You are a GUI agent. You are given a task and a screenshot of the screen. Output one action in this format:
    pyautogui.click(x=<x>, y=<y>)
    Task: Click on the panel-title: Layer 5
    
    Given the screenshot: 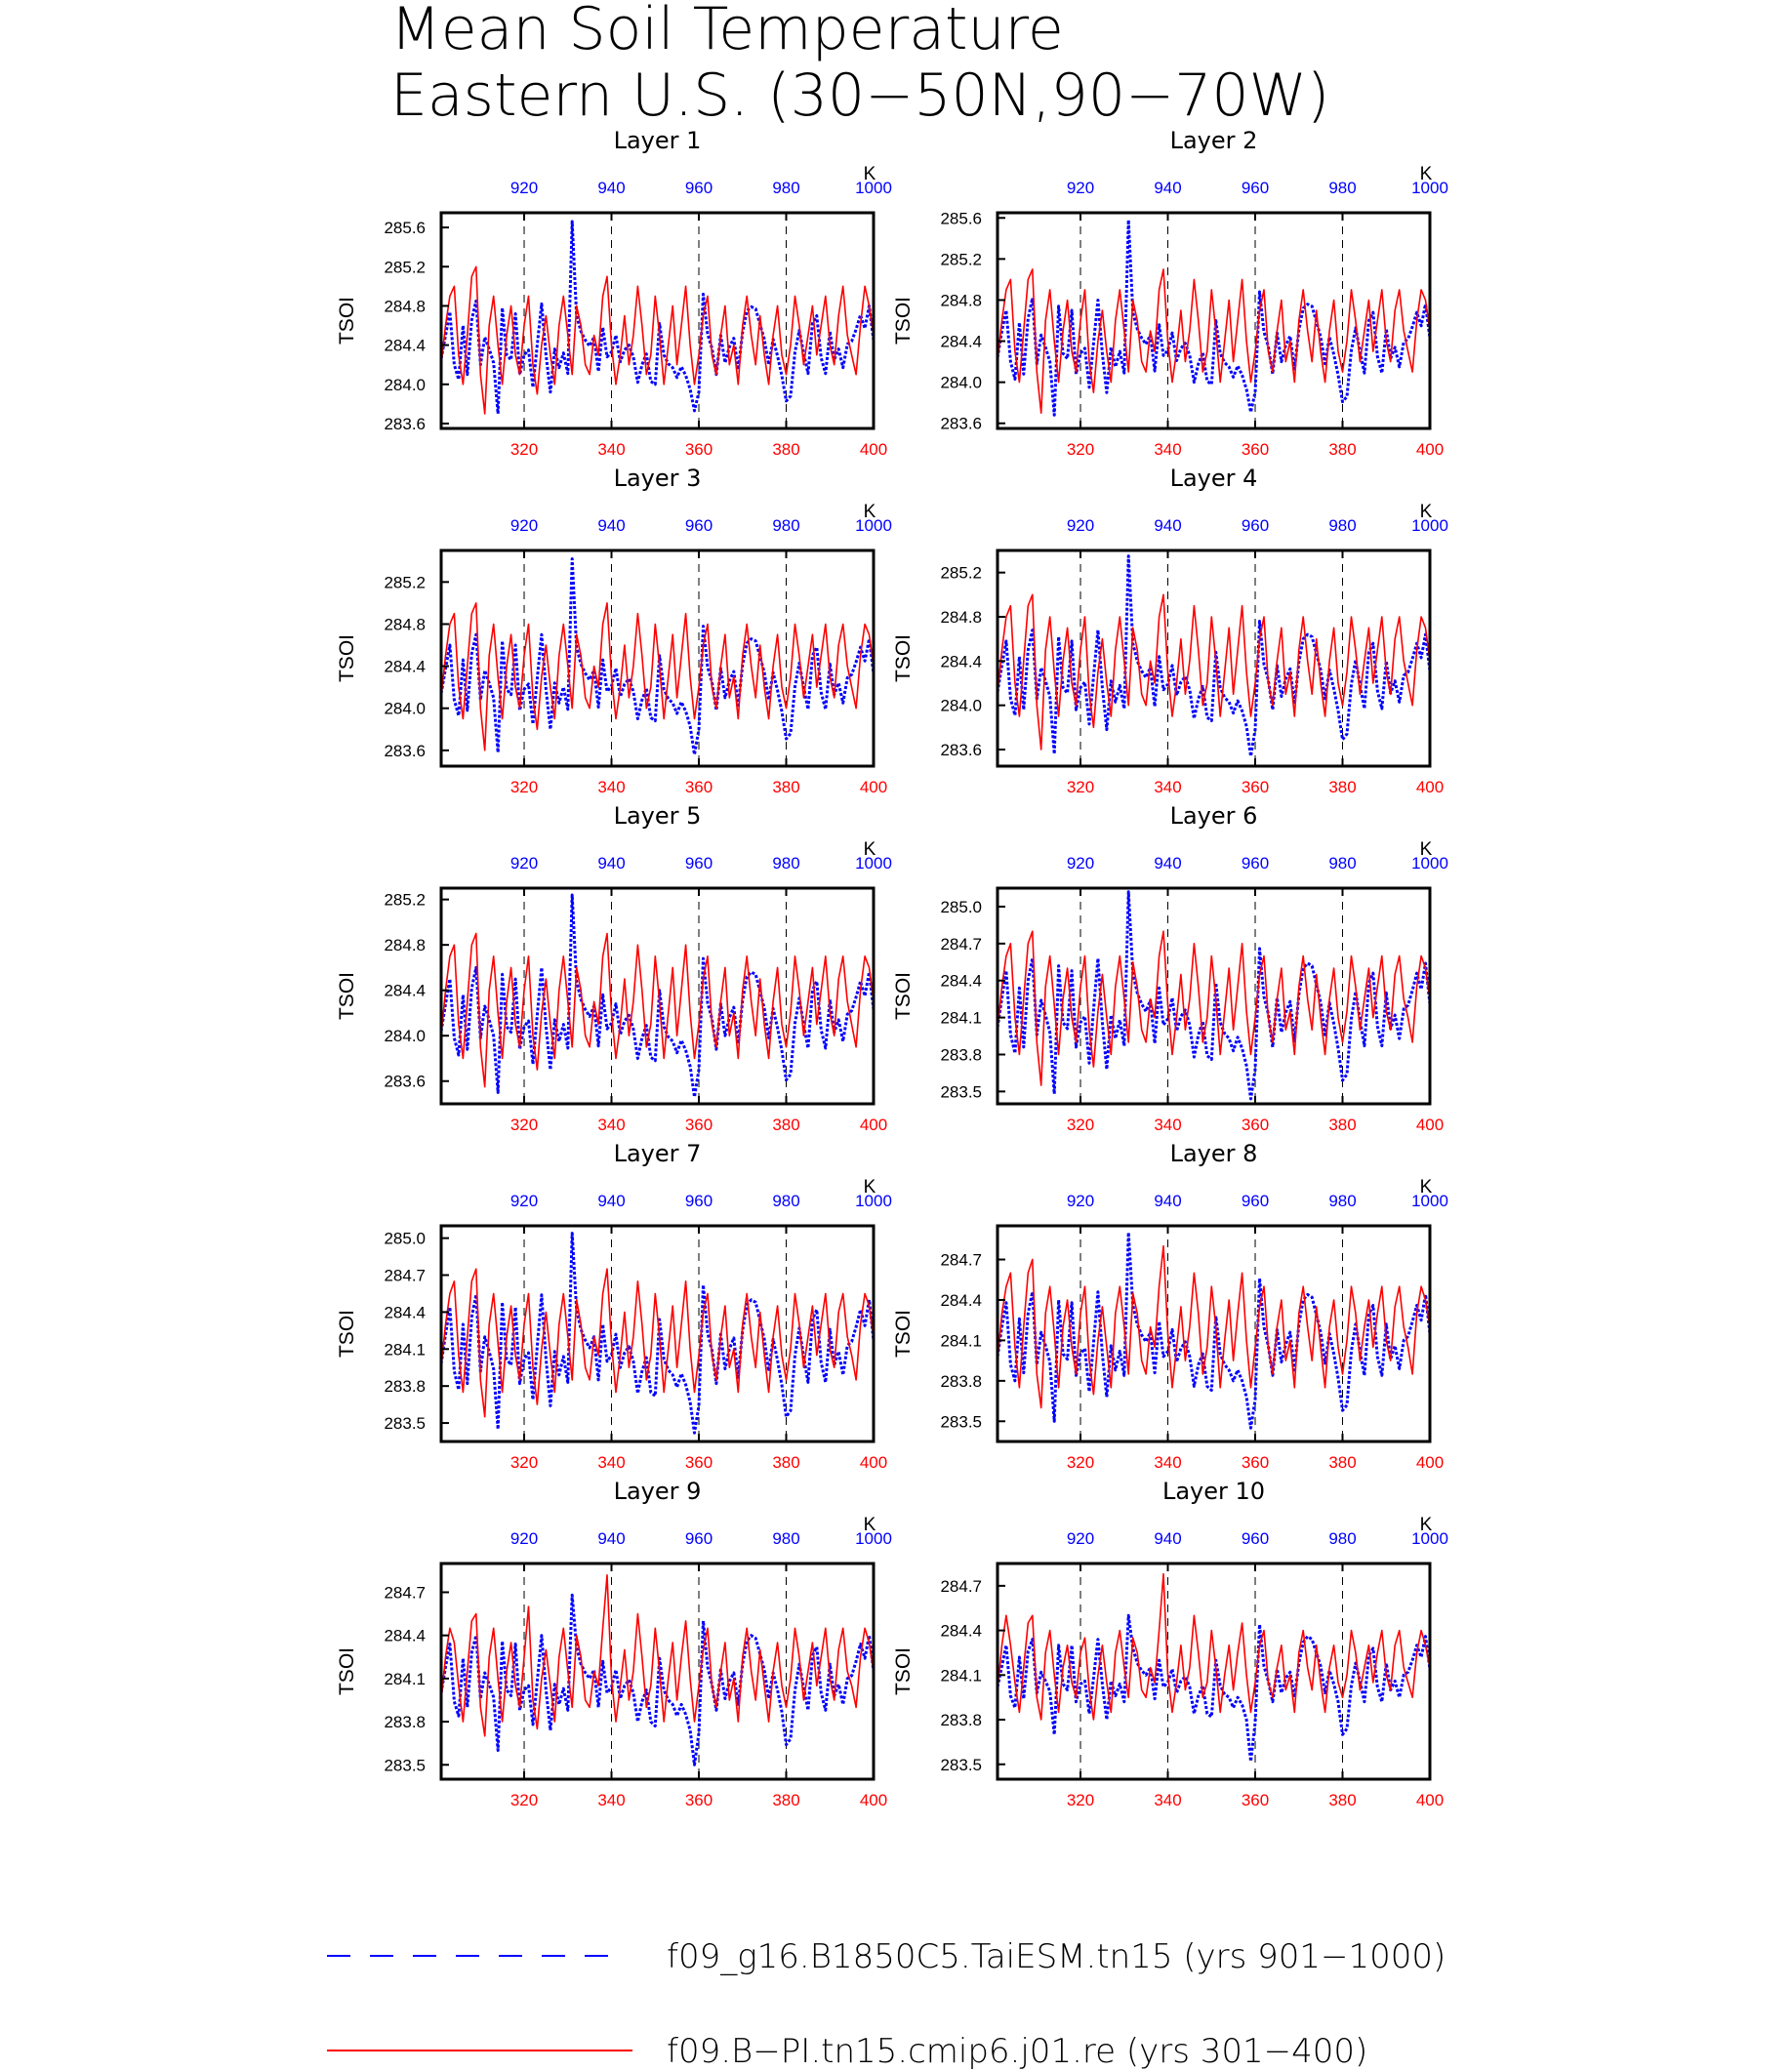 What is the action you would take?
    pyautogui.click(x=658, y=816)
    